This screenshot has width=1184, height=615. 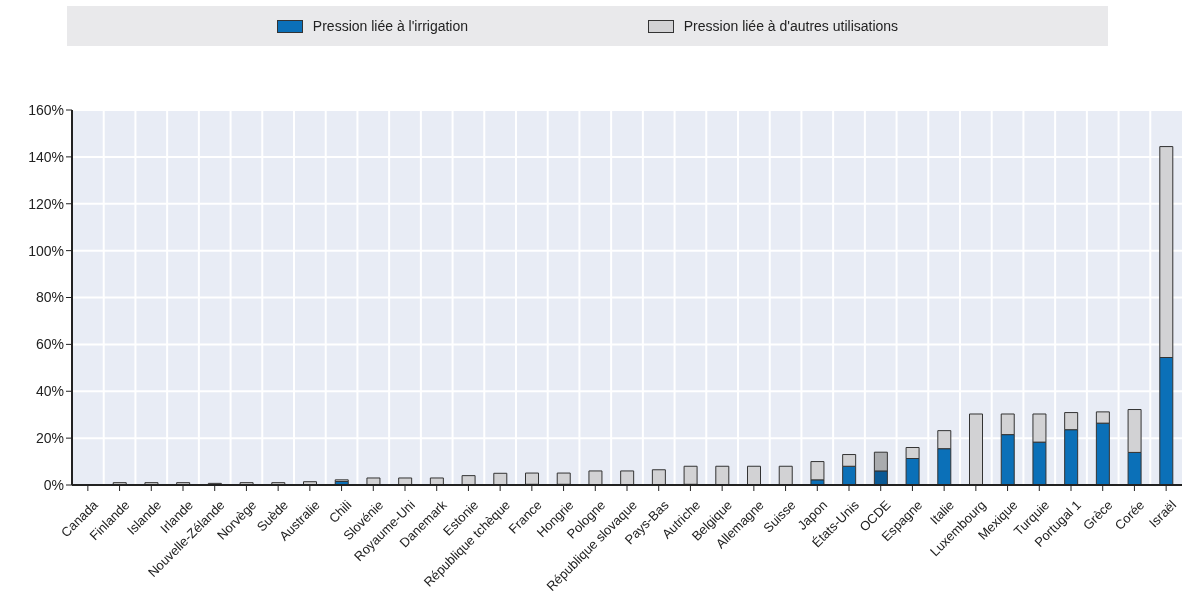 What do you see at coordinates (46, 109) in the screenshot?
I see `y-tick-label: 160%` at bounding box center [46, 109].